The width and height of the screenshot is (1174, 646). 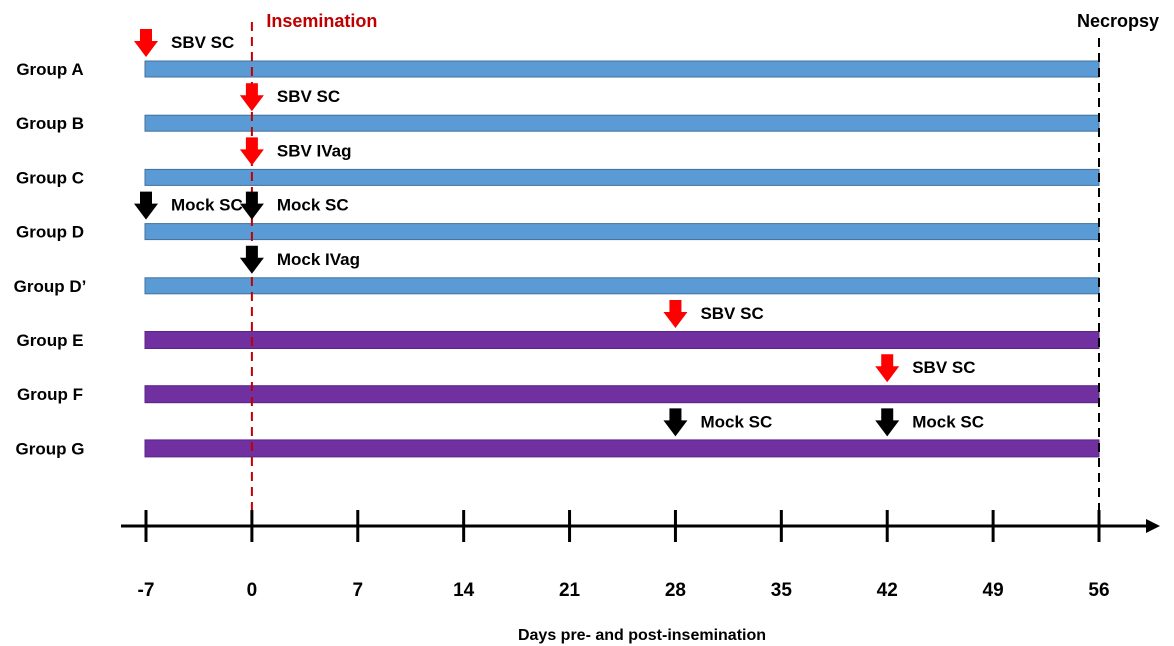 What do you see at coordinates (1098, 590) in the screenshot?
I see `x-tick-label: 56` at bounding box center [1098, 590].